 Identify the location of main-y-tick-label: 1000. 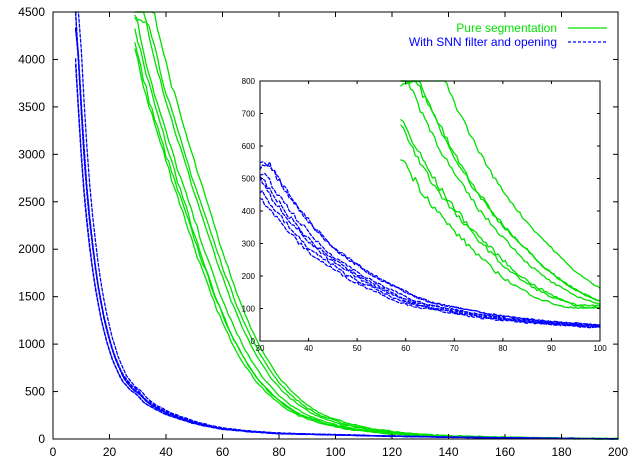
(31, 344).